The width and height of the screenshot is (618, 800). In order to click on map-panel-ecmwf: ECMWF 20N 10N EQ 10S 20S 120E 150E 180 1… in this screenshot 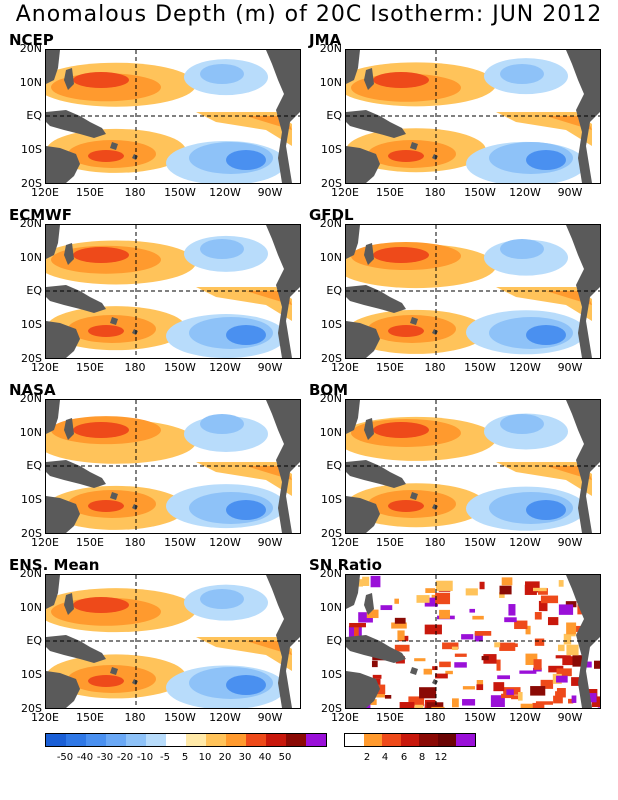, I will do `click(154, 295)`.